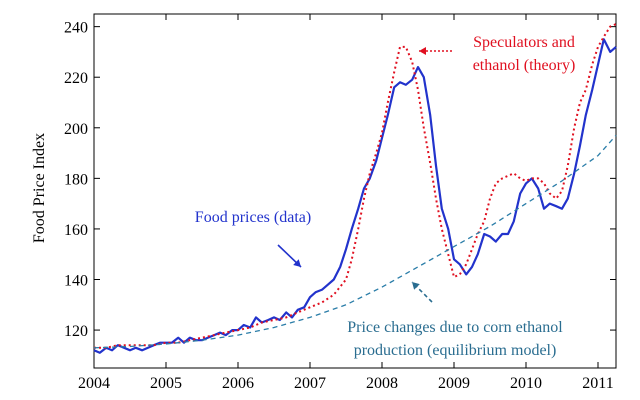  What do you see at coordinates (455, 327) in the screenshot?
I see `annotation-label-eq: Price changes due to corn ethanol` at bounding box center [455, 327].